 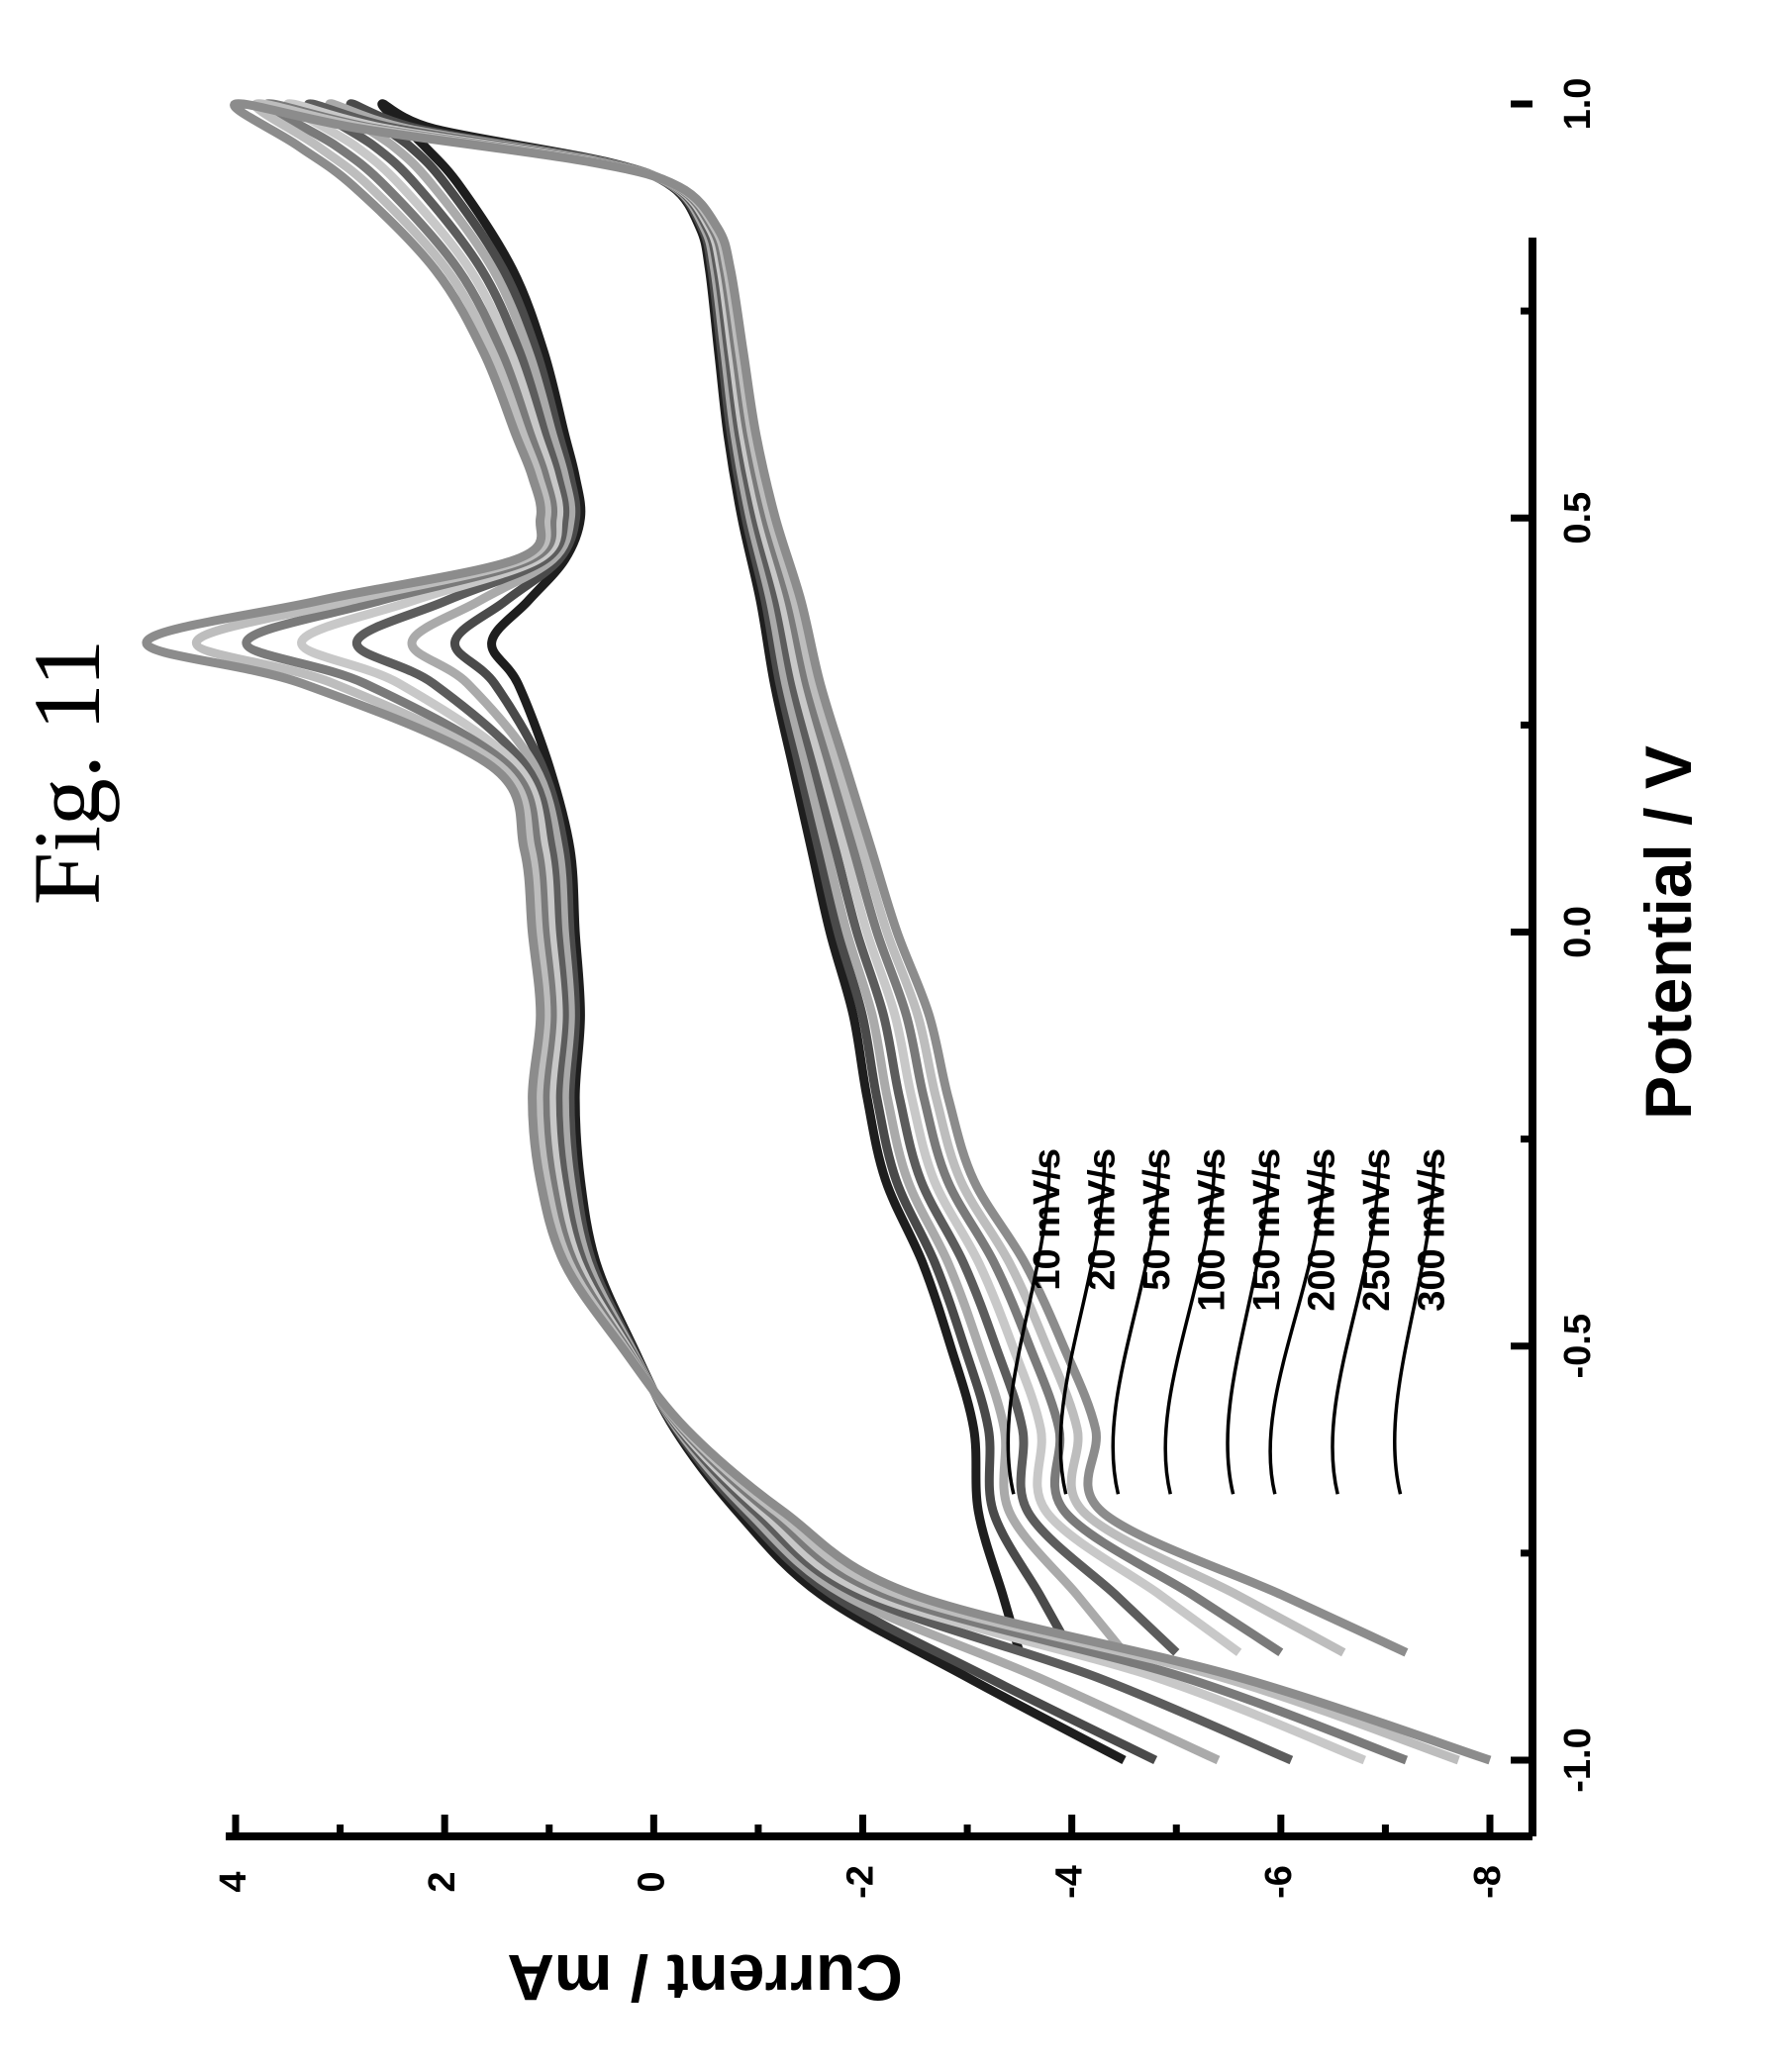 I want to click on x-tick-label: -0.5, so click(x=1578, y=1346).